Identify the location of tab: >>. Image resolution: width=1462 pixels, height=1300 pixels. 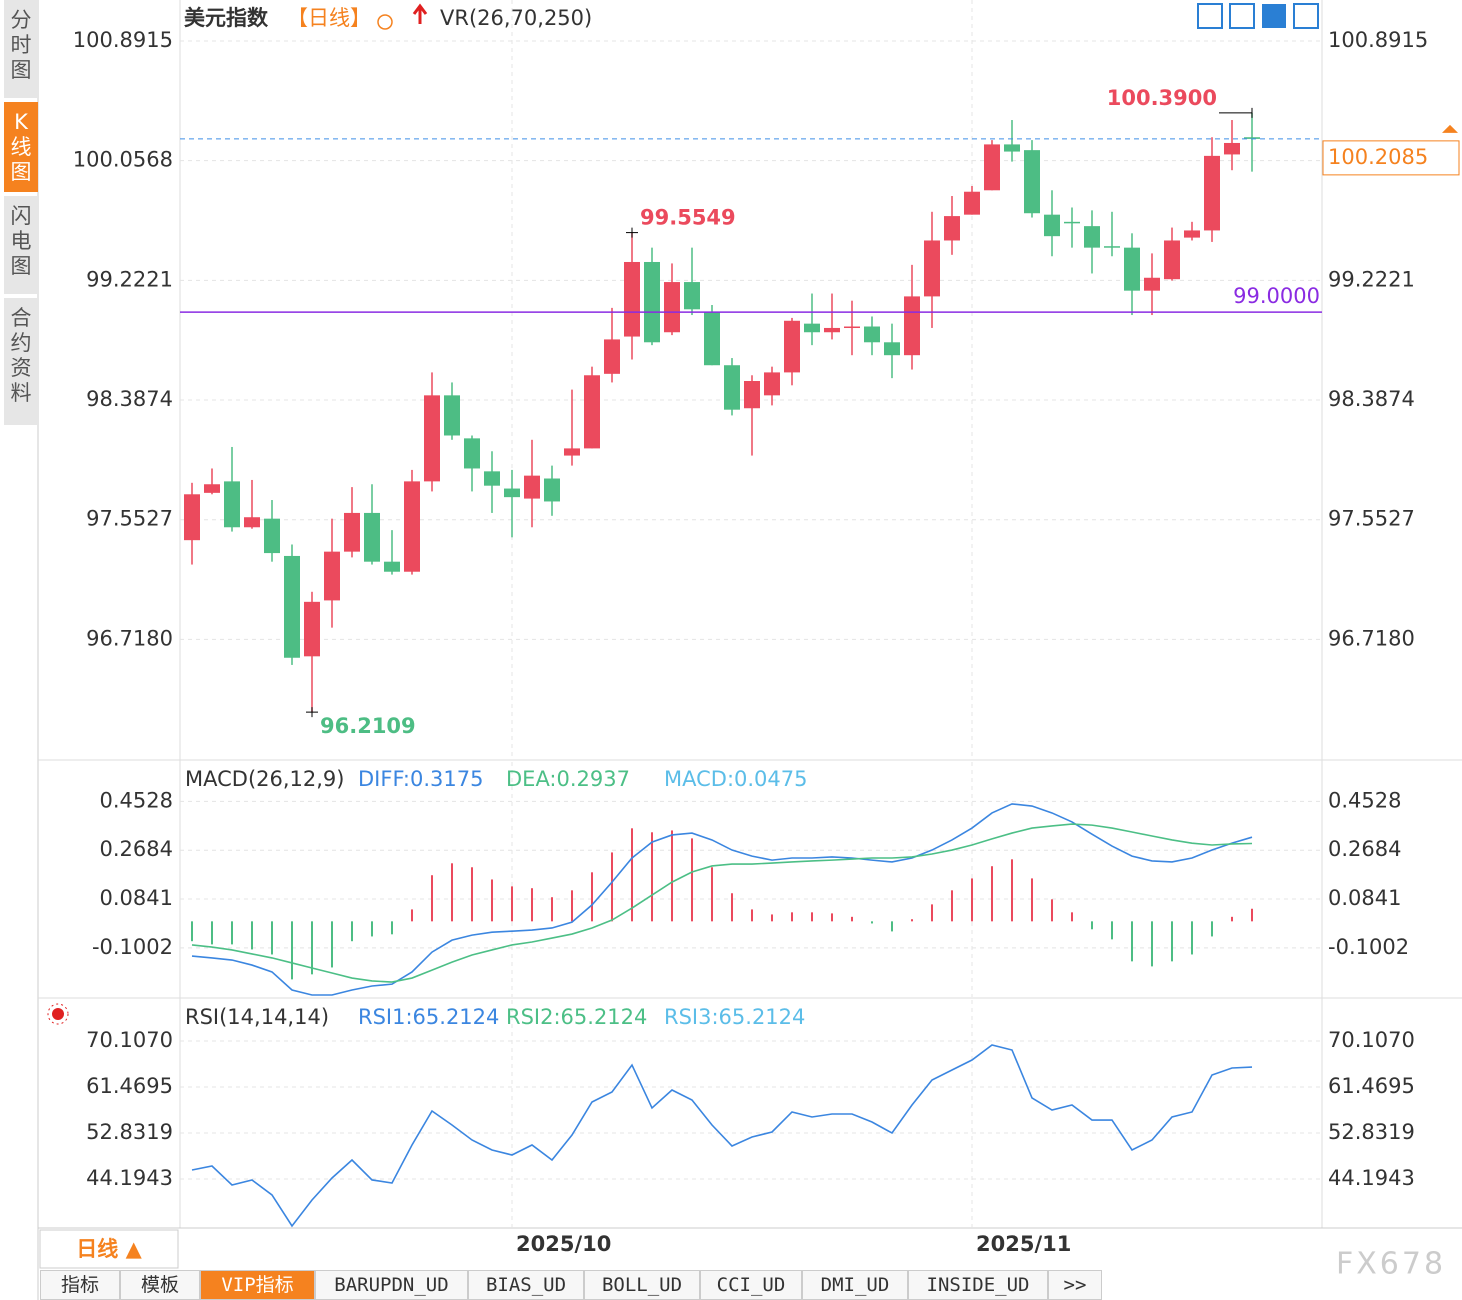
(1075, 1285).